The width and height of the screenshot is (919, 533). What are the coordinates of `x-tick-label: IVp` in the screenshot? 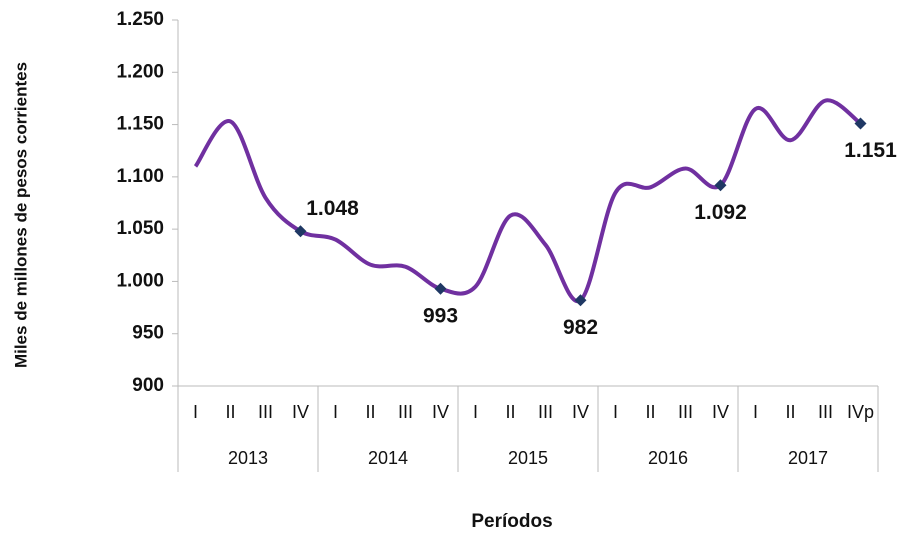 It's located at (860, 412).